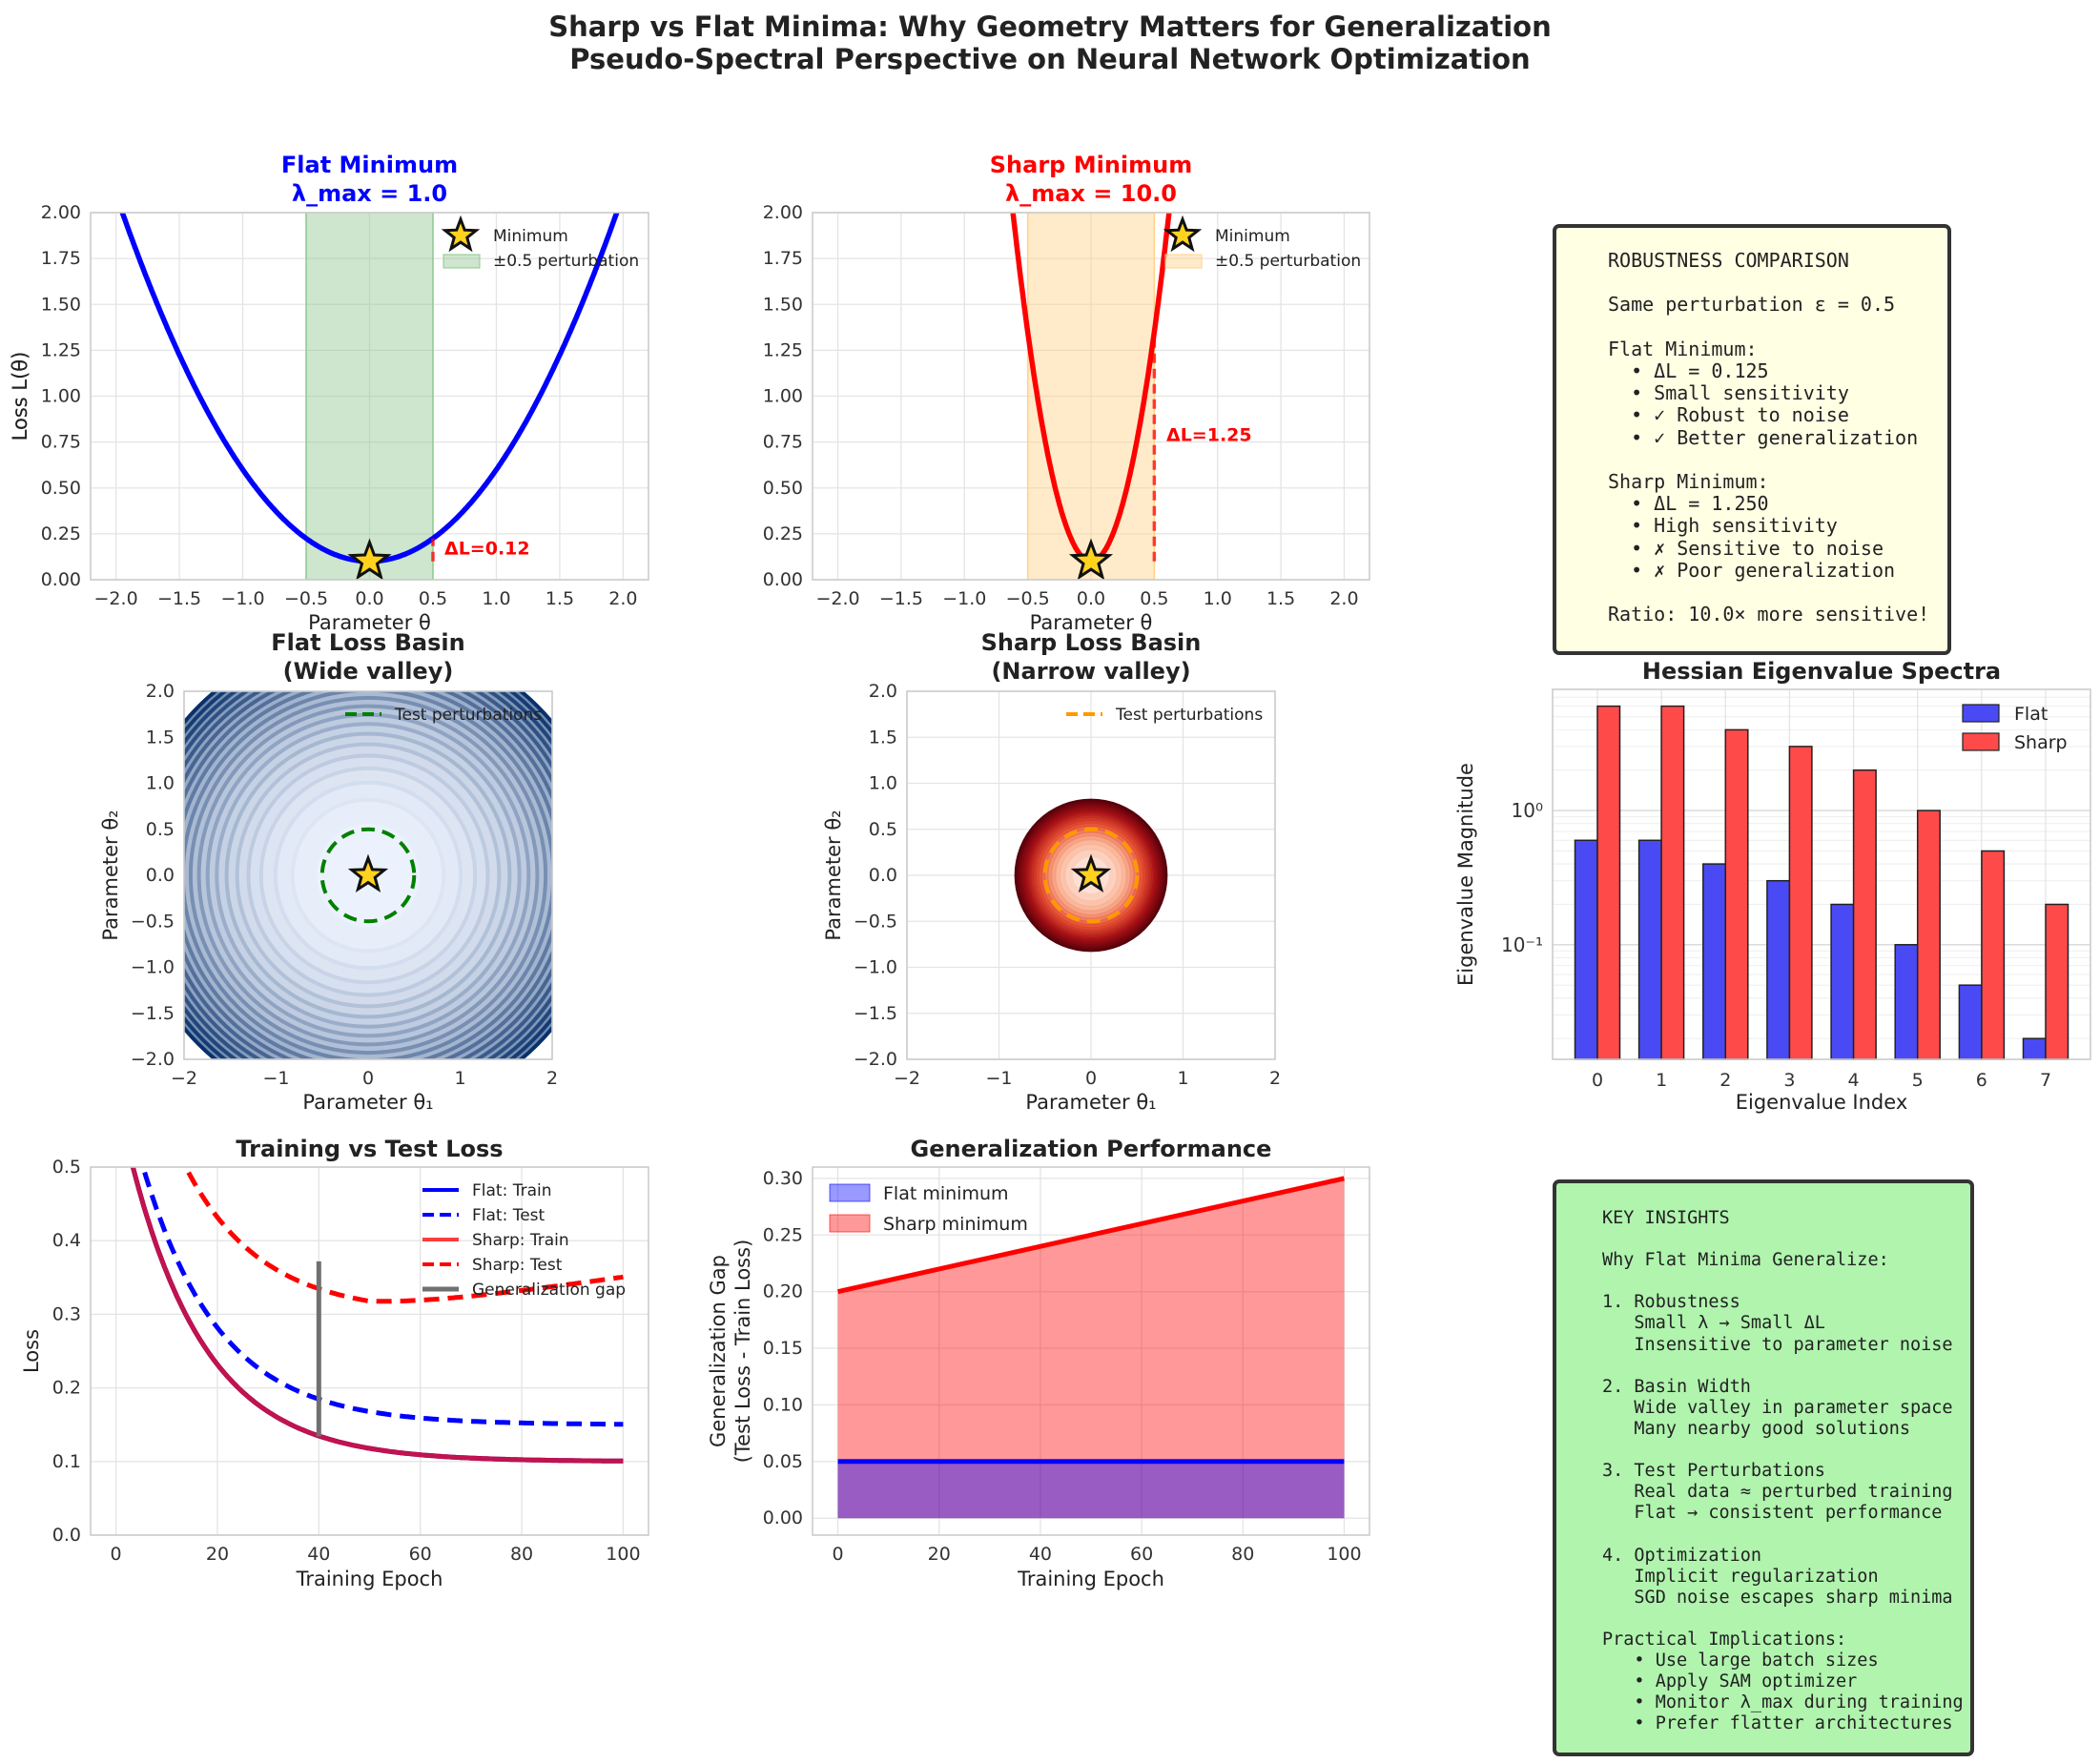 The height and width of the screenshot is (1763, 2100). I want to click on robustness-comparison-line: Flat Minimum:, so click(1683, 349).